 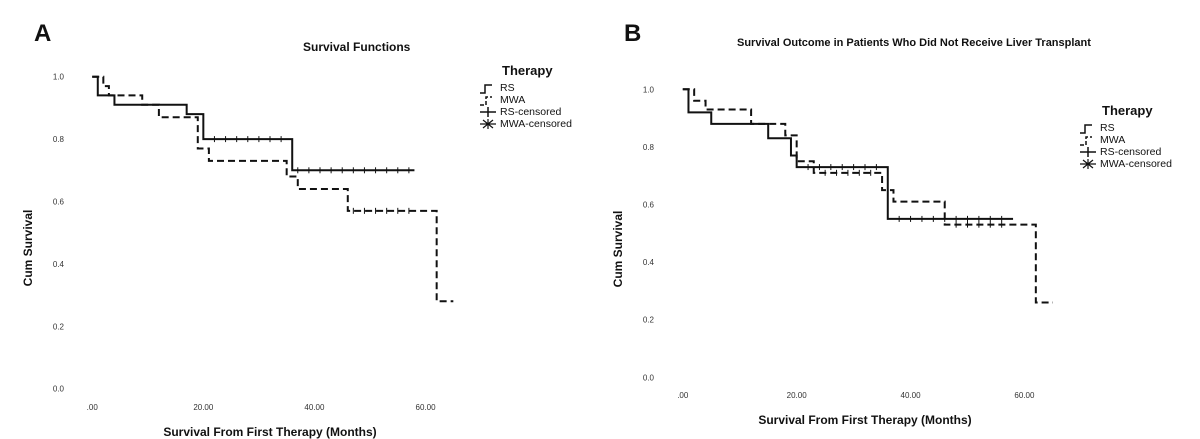 I want to click on panel-letter: B, so click(x=633, y=33).